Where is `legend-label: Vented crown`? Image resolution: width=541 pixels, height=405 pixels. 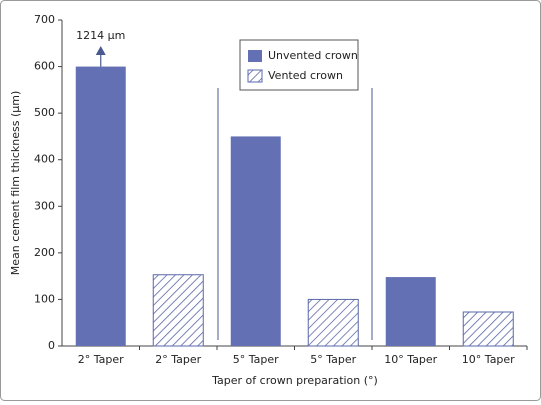
legend-label: Vented crown is located at coordinates (305, 75).